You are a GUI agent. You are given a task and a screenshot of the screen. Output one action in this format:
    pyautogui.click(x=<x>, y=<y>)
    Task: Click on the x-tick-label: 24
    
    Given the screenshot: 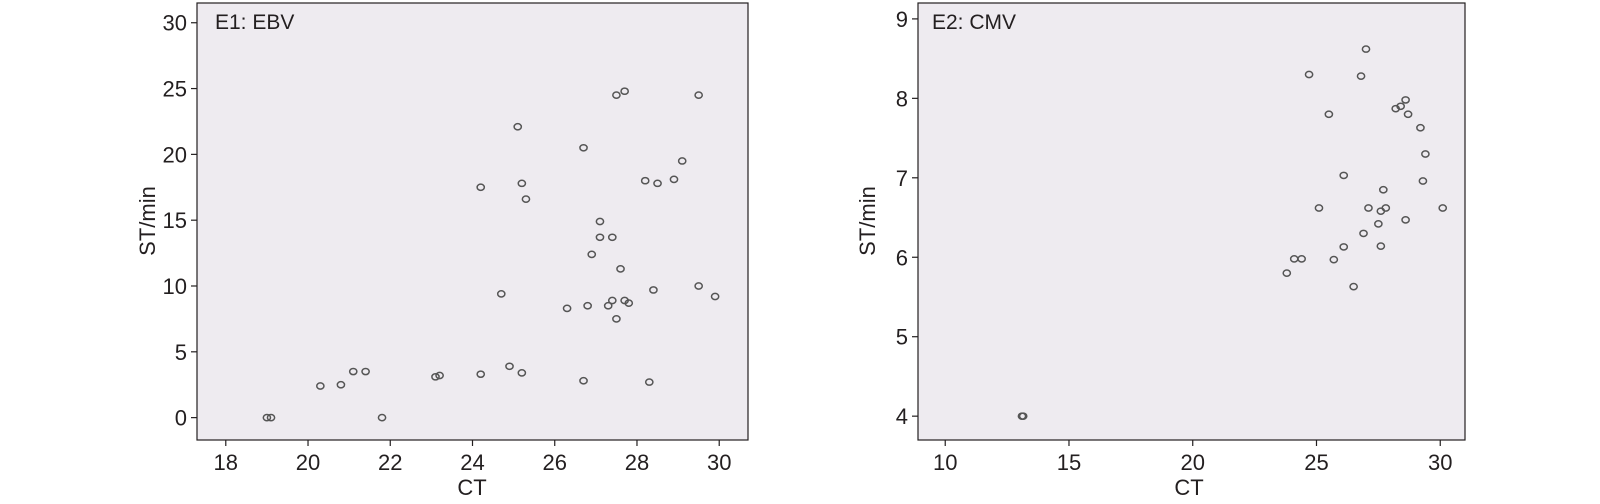 What is the action you would take?
    pyautogui.click(x=472, y=462)
    